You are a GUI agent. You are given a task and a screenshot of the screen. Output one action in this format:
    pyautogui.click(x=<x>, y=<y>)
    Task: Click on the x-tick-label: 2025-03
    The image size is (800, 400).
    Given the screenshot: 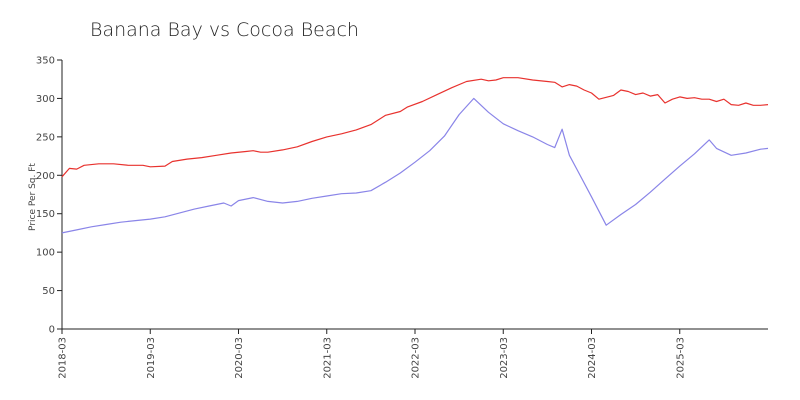 What is the action you would take?
    pyautogui.click(x=680, y=358)
    